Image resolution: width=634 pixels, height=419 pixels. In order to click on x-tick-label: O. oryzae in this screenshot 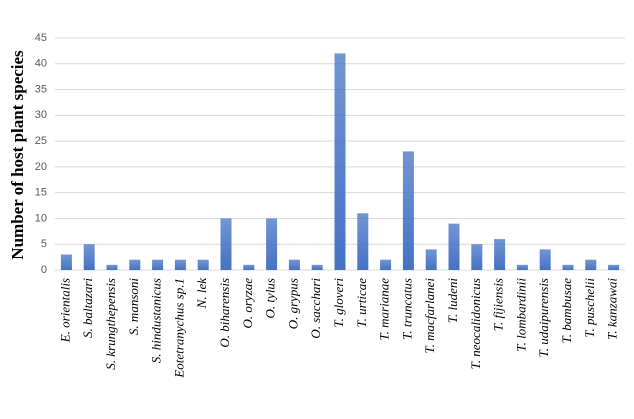, I will do `click(247, 303)`.